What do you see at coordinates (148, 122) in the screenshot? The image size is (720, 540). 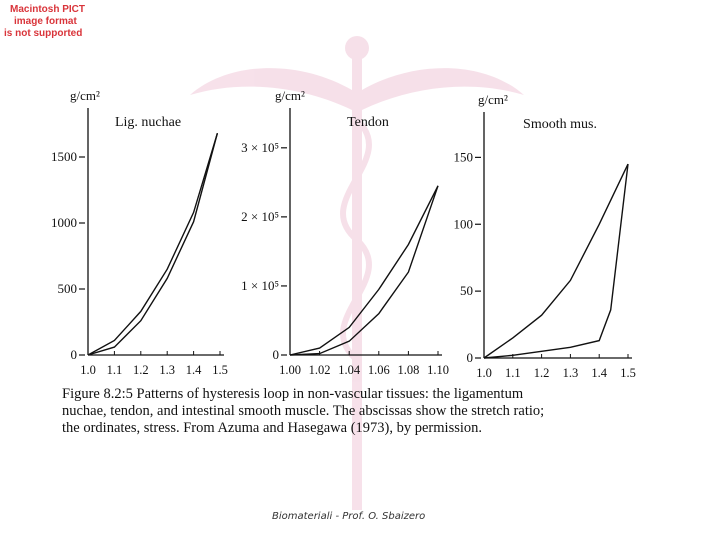 I see `chart-title: Lig. nuchae` at bounding box center [148, 122].